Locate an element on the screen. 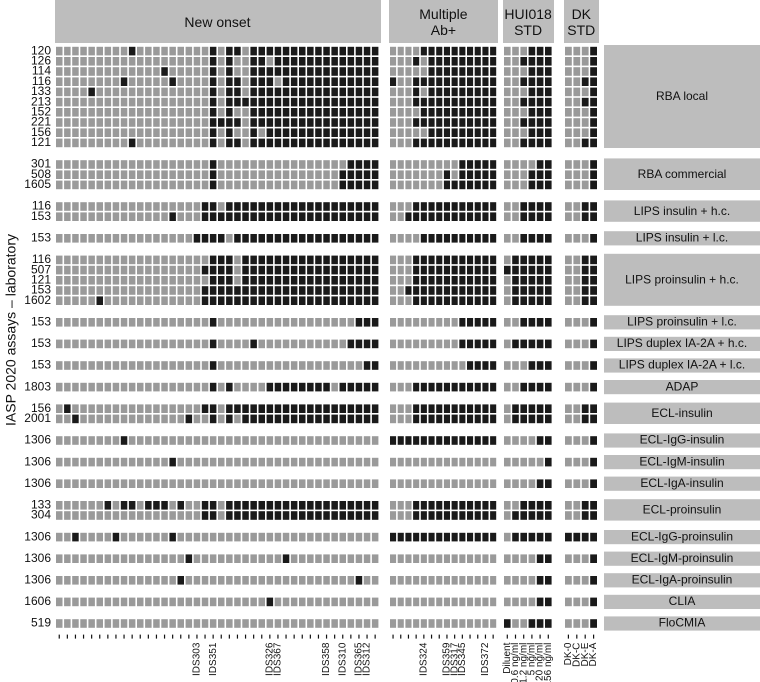 This screenshot has height=682, width=760. panel-label: ECL-IgM-insulin is located at coordinates (681, 461).